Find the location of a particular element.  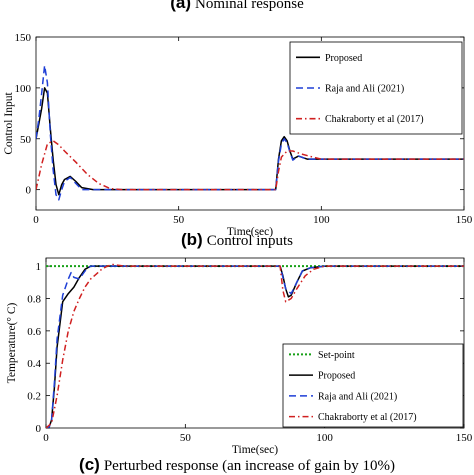

caption-a: (a) Nominal response is located at coordinates (237, 6).